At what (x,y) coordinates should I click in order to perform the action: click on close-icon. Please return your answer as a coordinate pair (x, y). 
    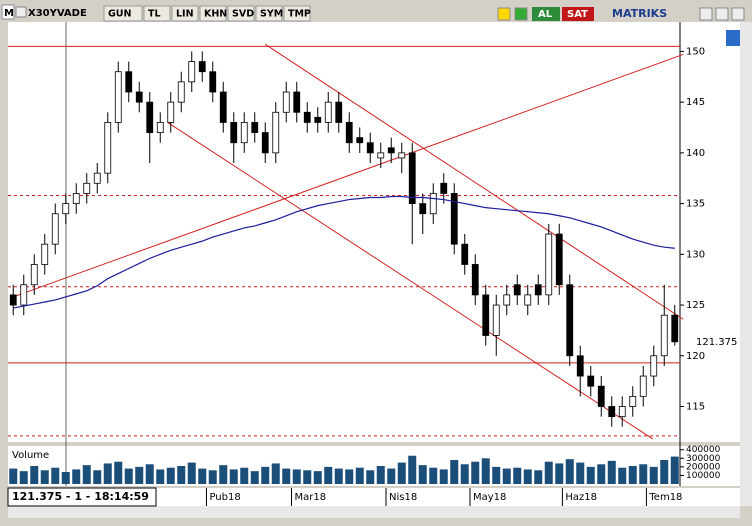
    Looking at the image, I should click on (21, 12).